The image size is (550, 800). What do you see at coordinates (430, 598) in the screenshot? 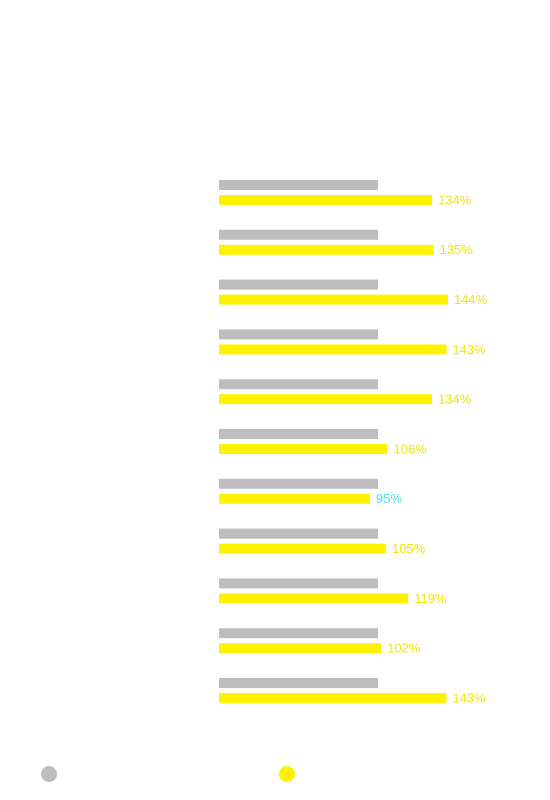
I see `value-label: 119%` at bounding box center [430, 598].